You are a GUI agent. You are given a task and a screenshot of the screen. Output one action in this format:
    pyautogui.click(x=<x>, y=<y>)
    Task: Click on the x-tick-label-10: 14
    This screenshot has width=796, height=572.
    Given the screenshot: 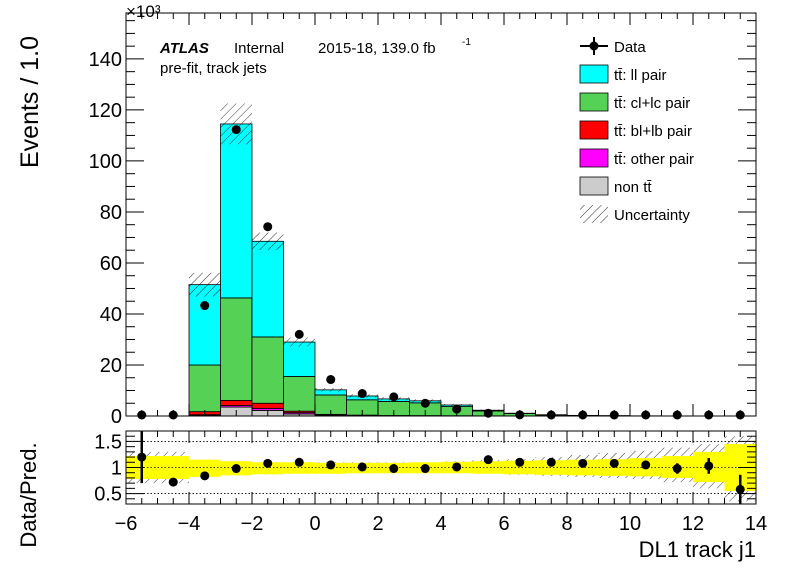 What is the action you would take?
    pyautogui.click(x=756, y=524)
    